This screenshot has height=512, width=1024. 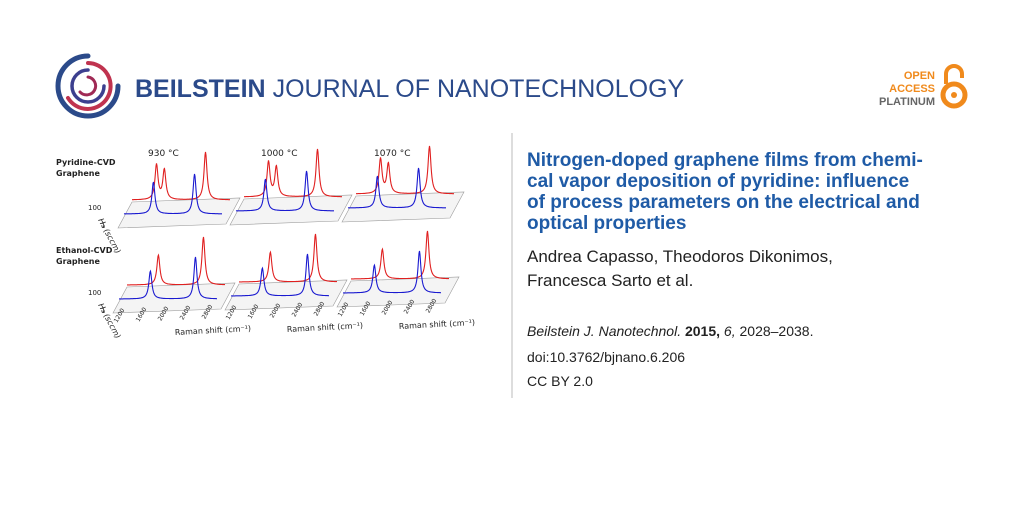 I want to click on author-line: Francesca Sarto et al., so click(x=610, y=280).